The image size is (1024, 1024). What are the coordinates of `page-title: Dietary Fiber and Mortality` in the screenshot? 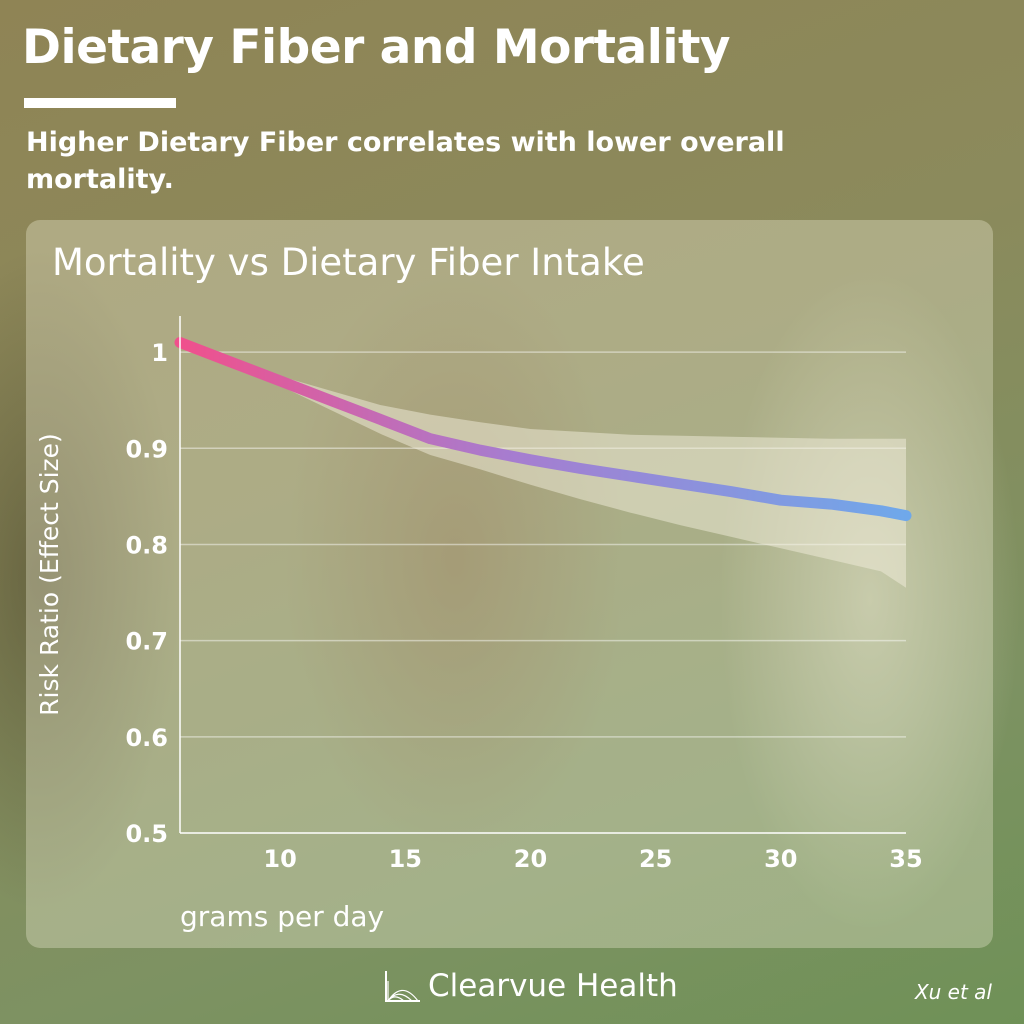 It's located at (376, 47).